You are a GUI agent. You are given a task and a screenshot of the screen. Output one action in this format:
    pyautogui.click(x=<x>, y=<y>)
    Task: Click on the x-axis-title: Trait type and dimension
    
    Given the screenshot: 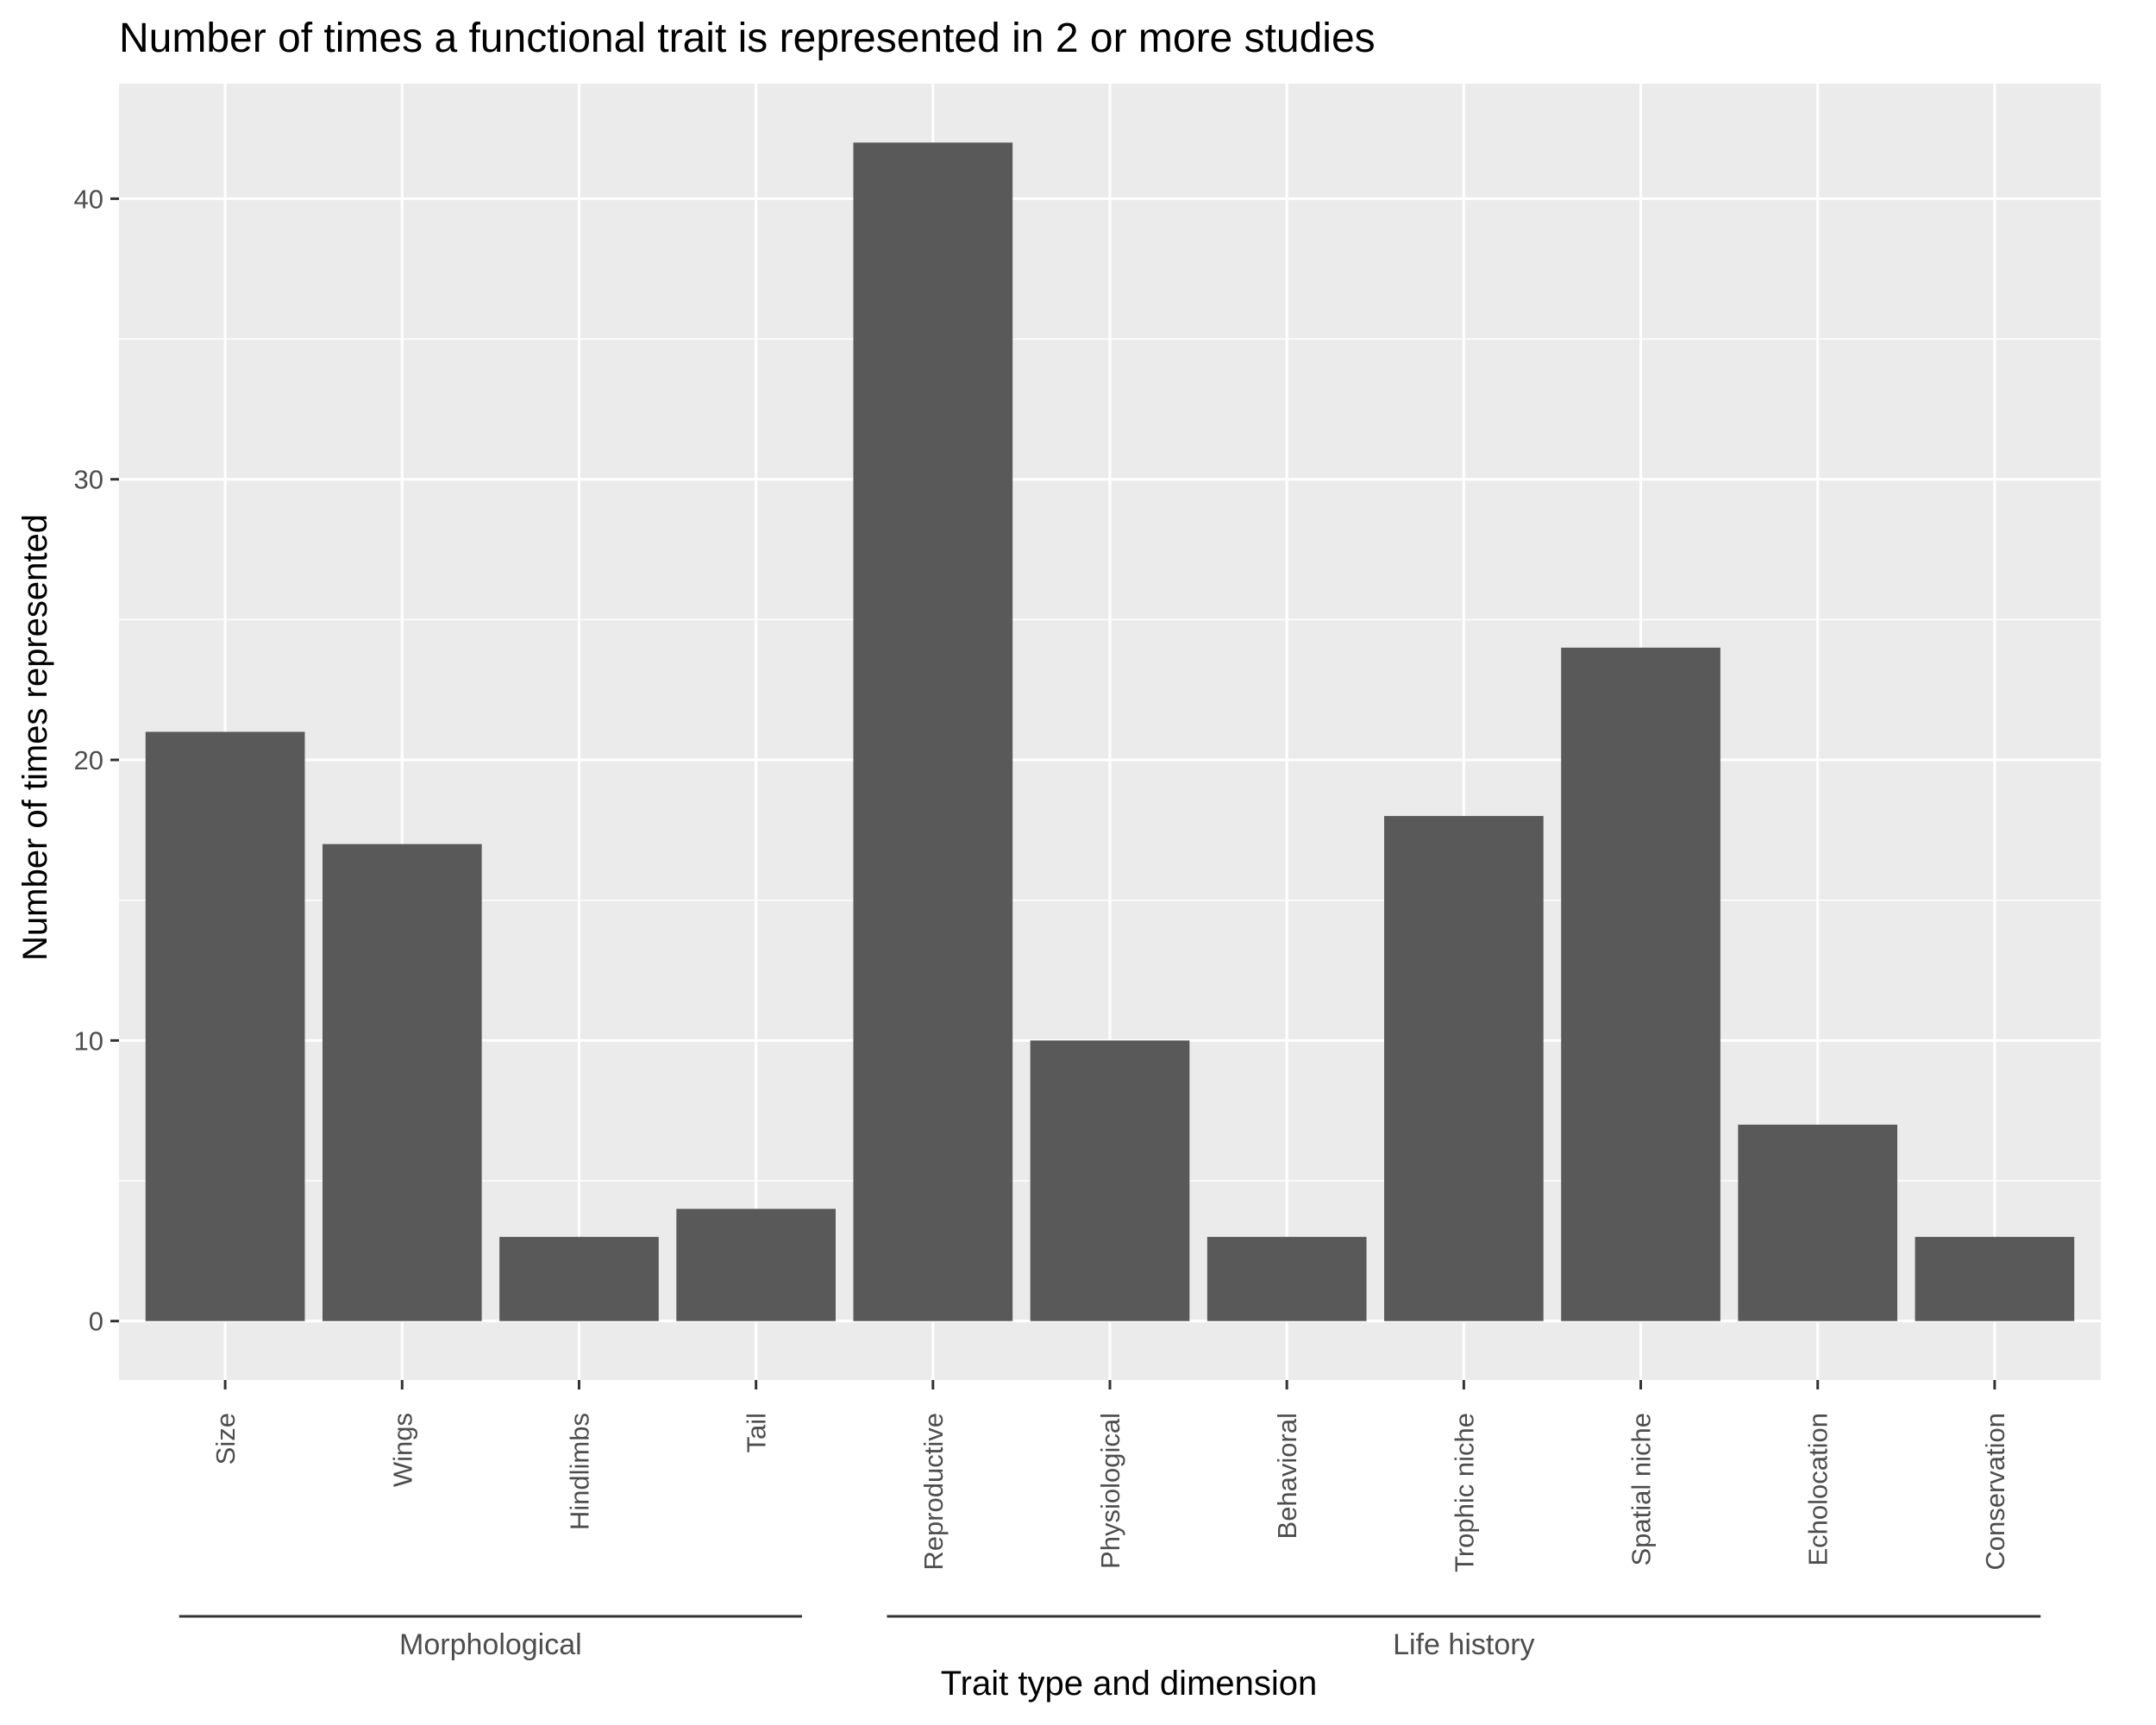 What is the action you would take?
    pyautogui.click(x=1129, y=1684)
    